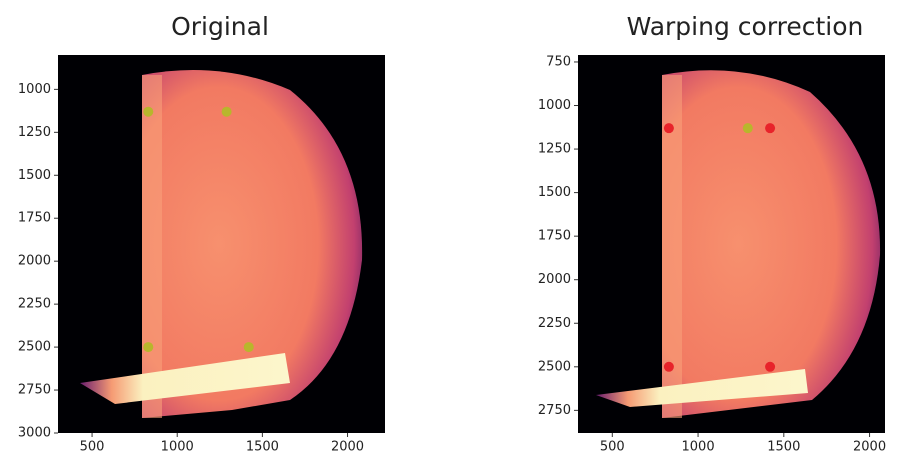 This screenshot has height=460, width=901. Describe the element at coordinates (558, 61) in the screenshot. I see `y-tick-label: 750` at that location.